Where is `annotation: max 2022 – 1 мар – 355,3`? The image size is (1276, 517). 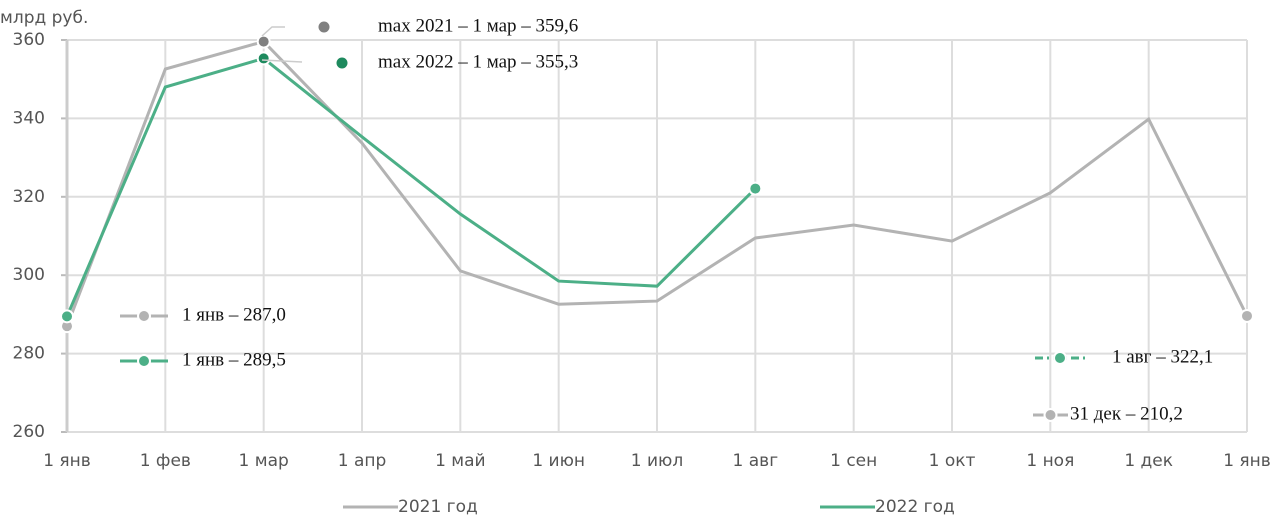 annotation: max 2022 – 1 мар – 355,3 is located at coordinates (478, 61).